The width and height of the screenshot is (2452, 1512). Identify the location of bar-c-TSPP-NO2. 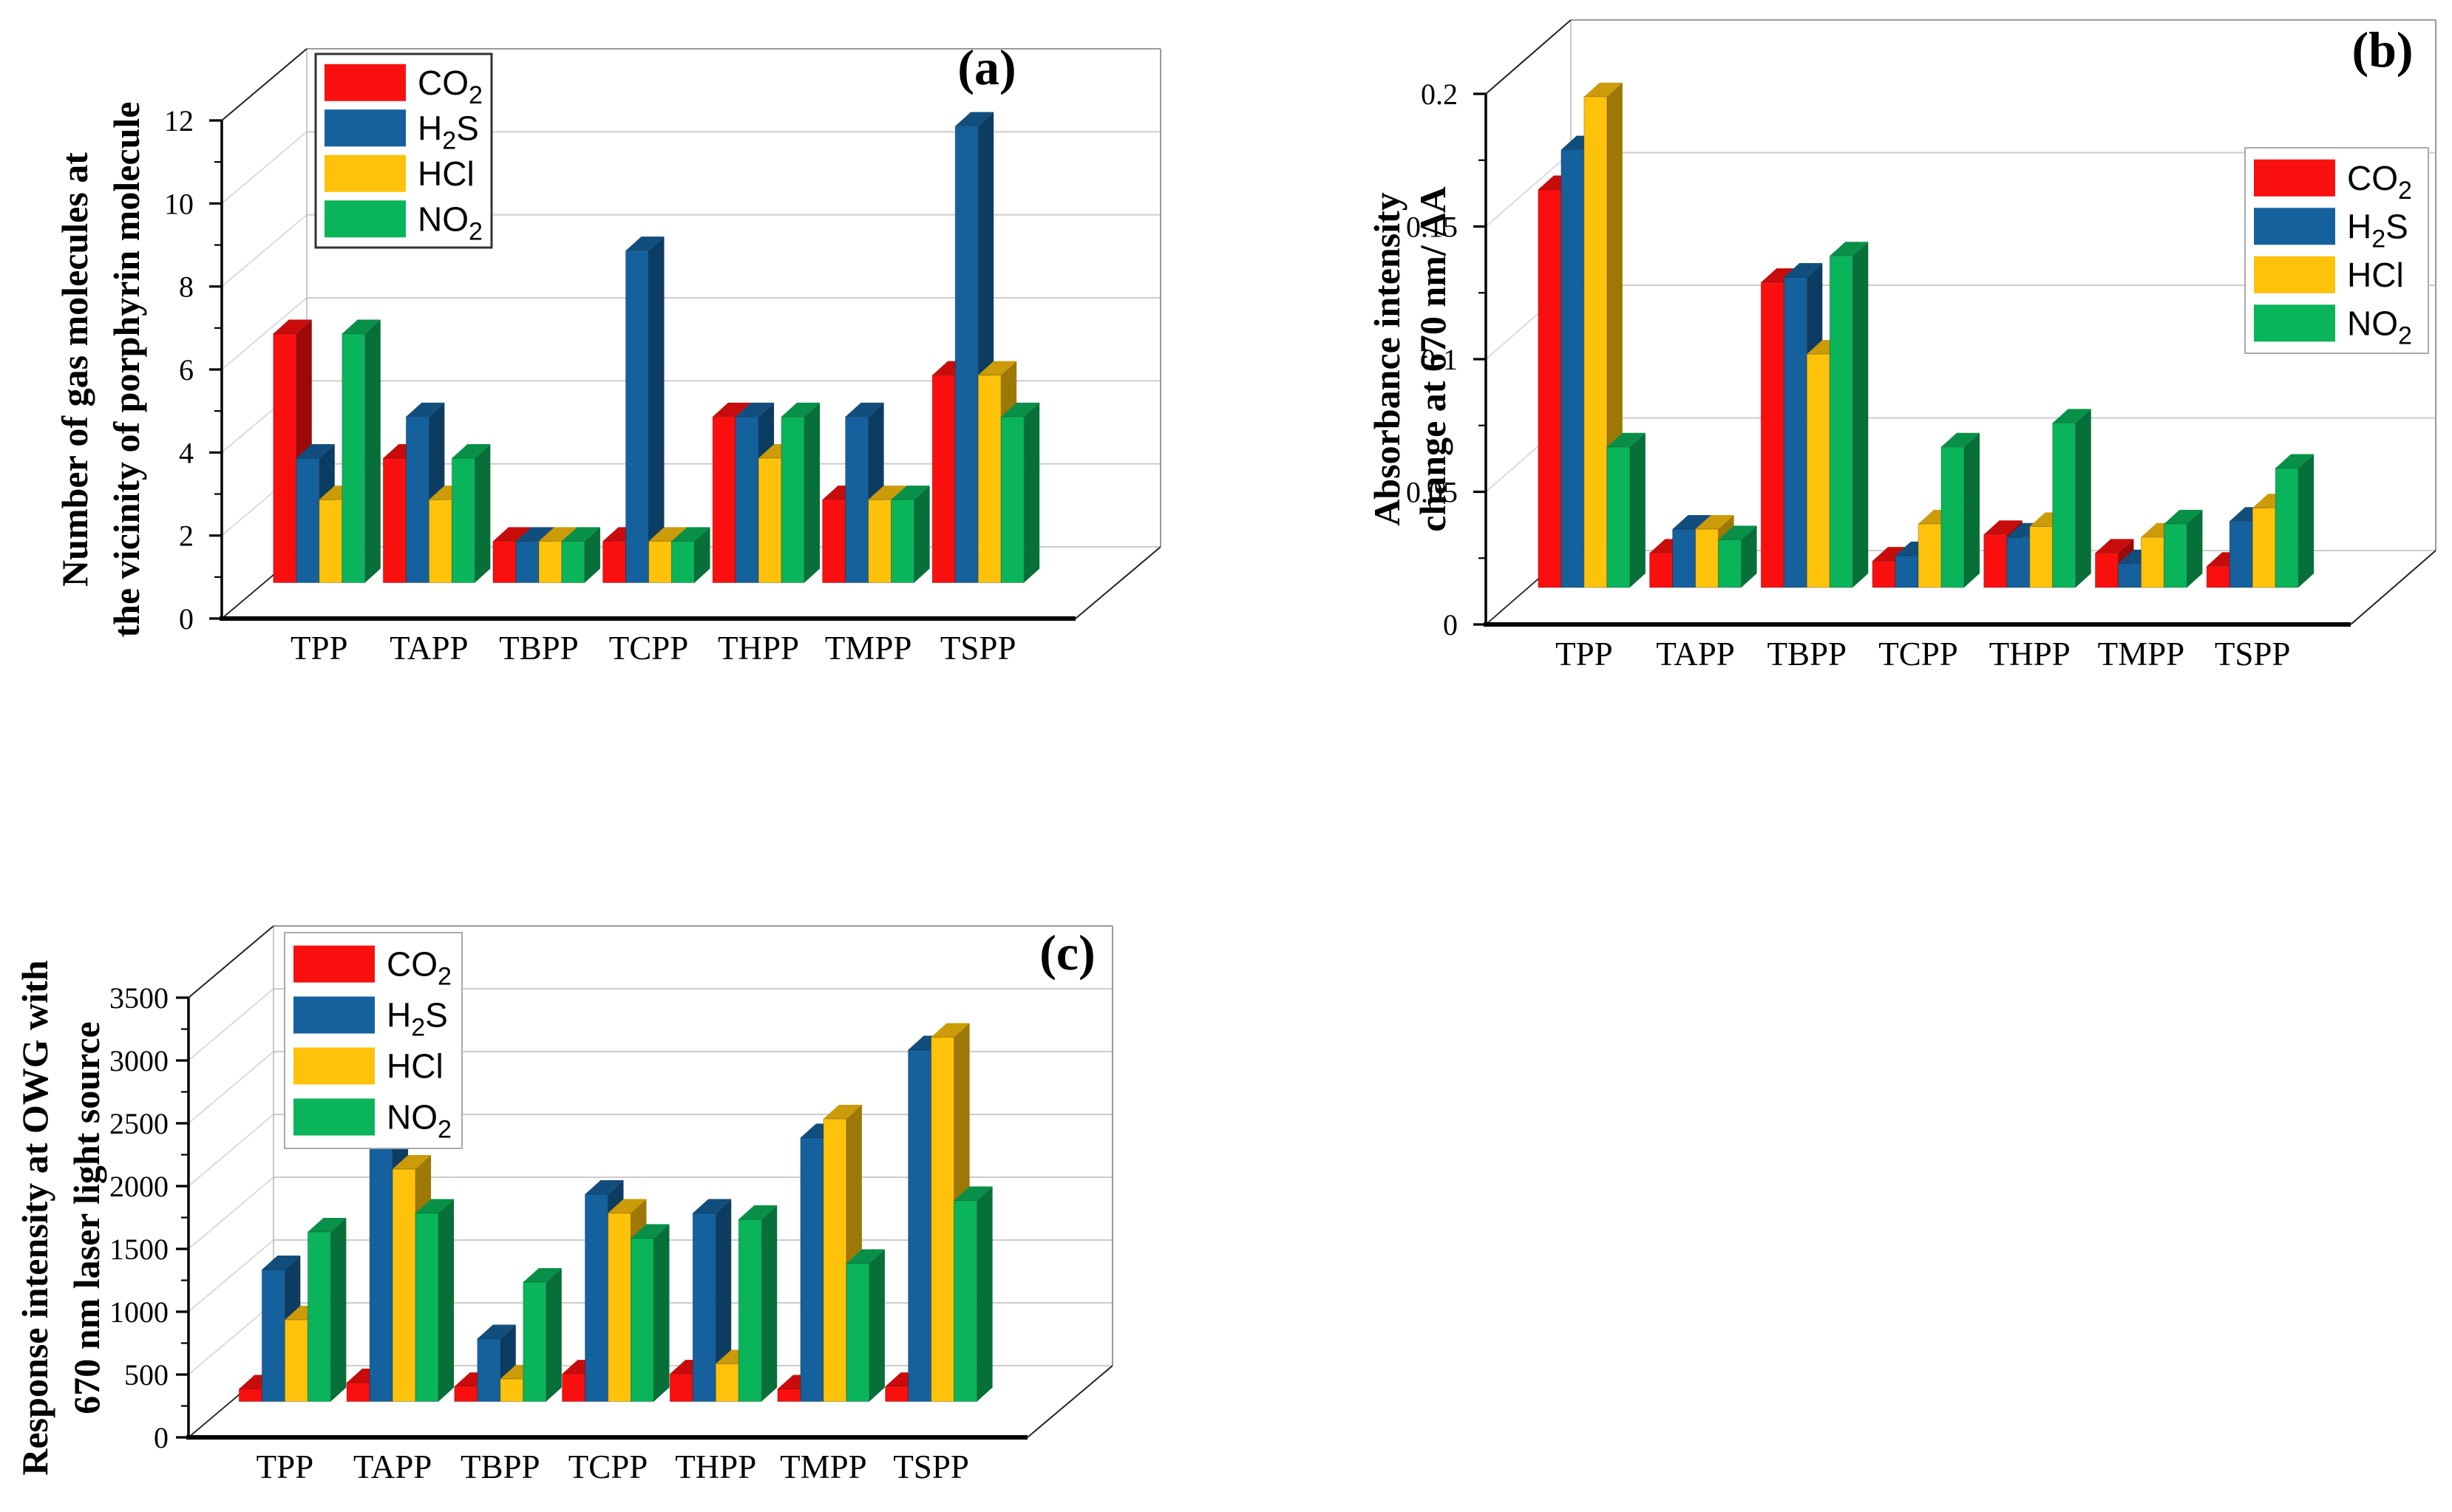
(973, 1294).